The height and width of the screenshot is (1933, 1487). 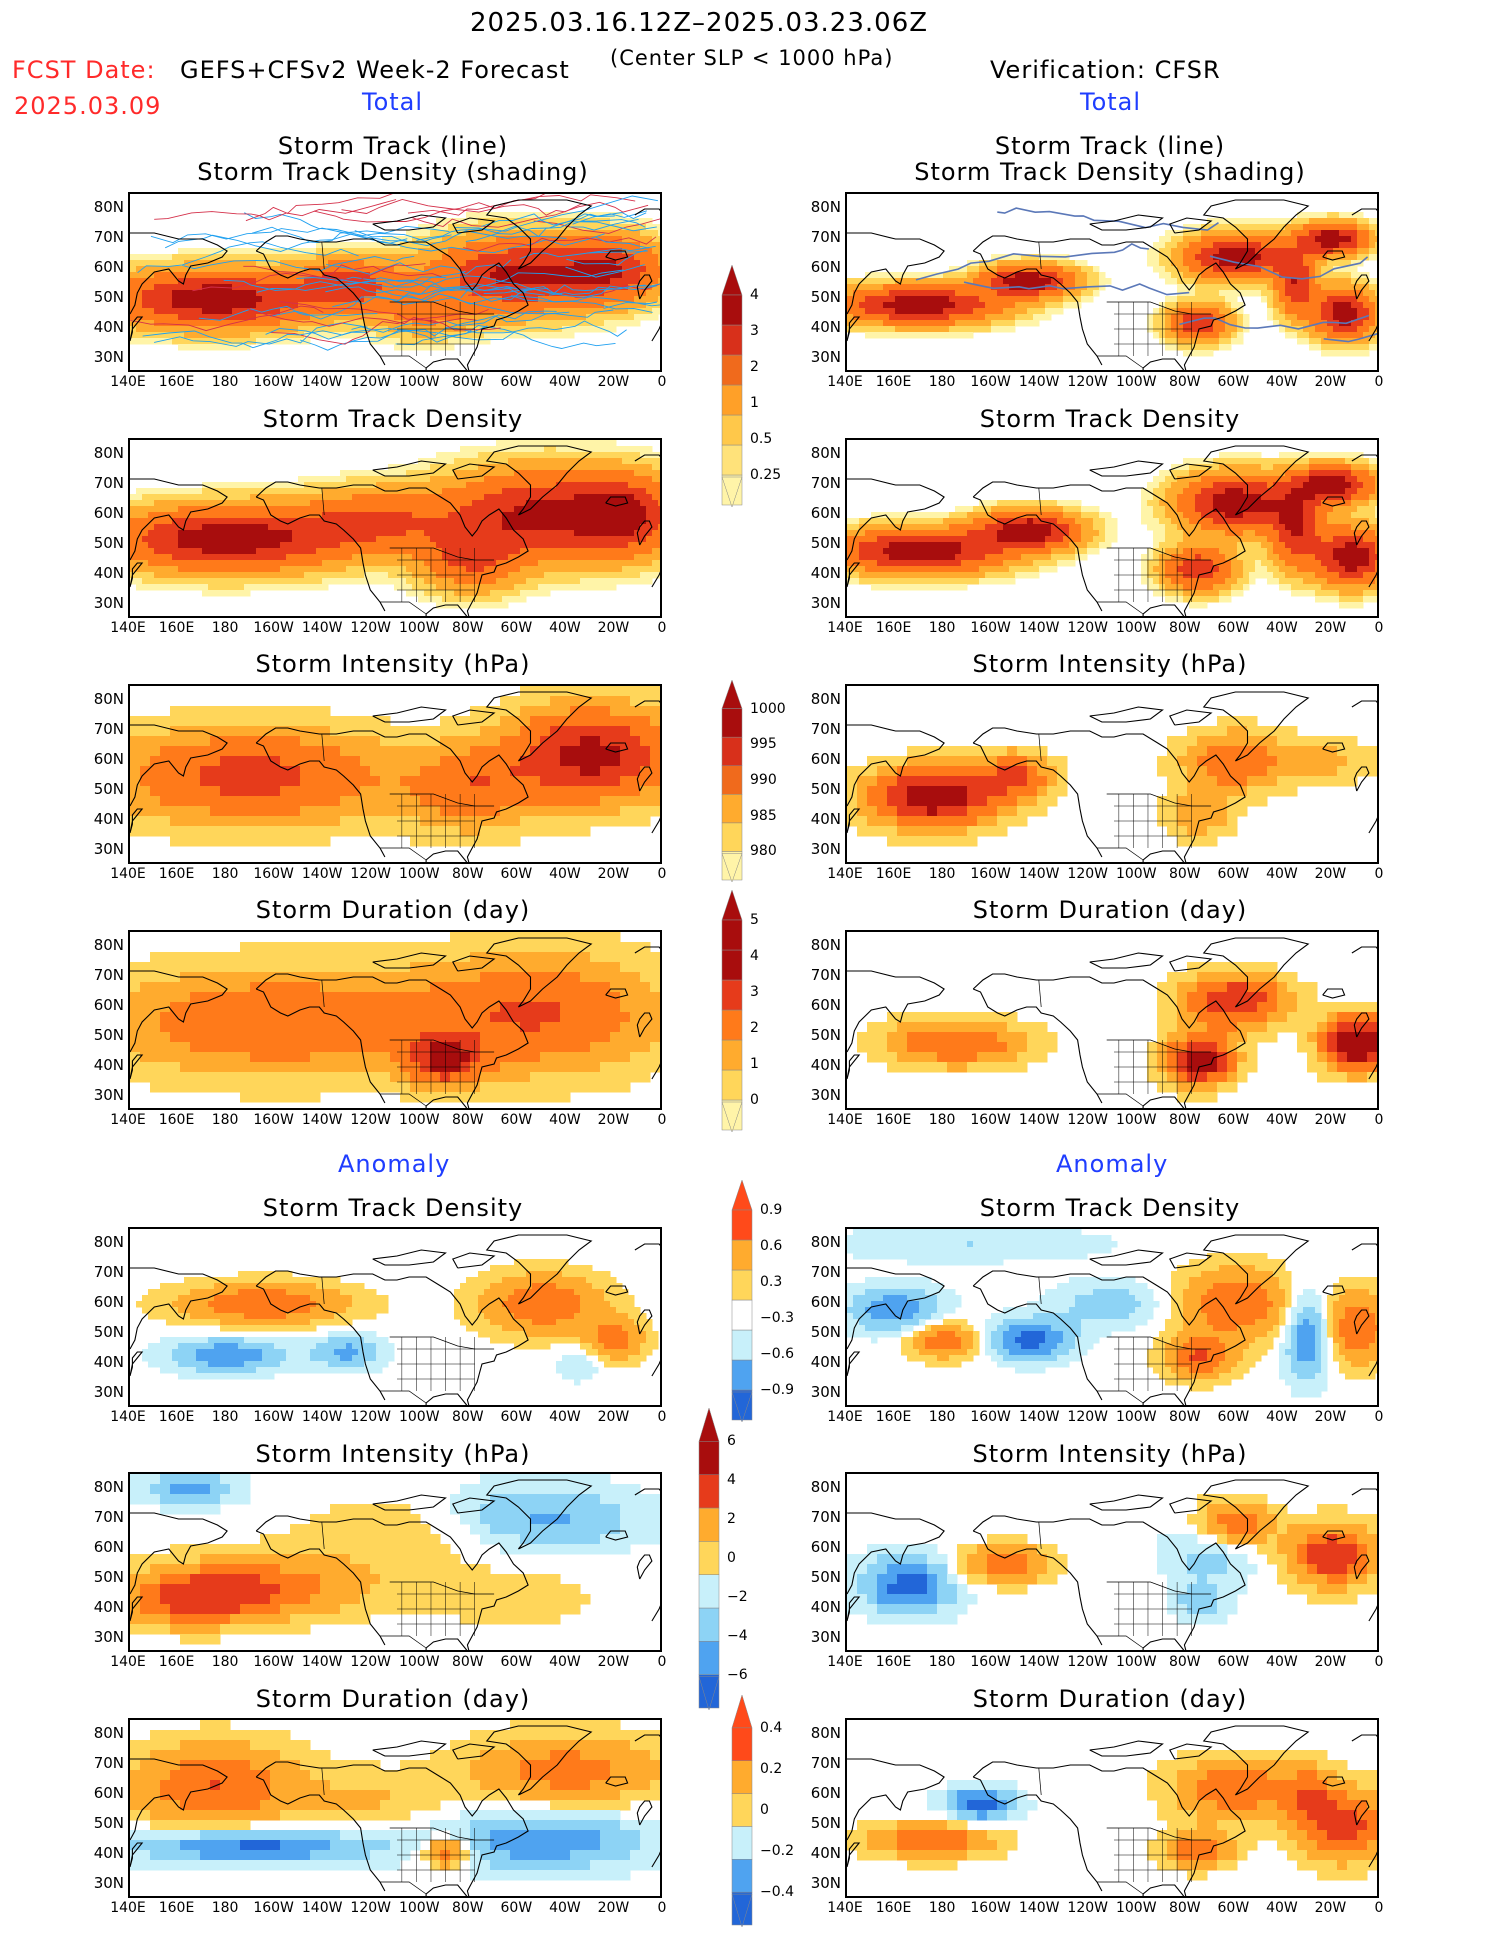 I want to click on panel-title-anom-intensity-left: Storm Intensity (hPa), so click(x=393, y=1454).